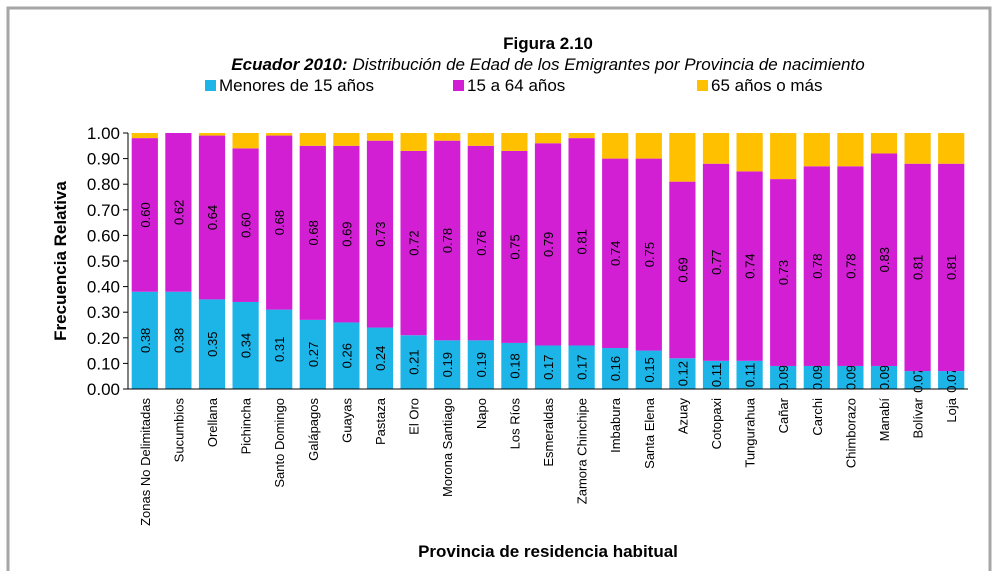  Describe the element at coordinates (103, 133) in the screenshot. I see `y-tick-label: 1.00` at that location.